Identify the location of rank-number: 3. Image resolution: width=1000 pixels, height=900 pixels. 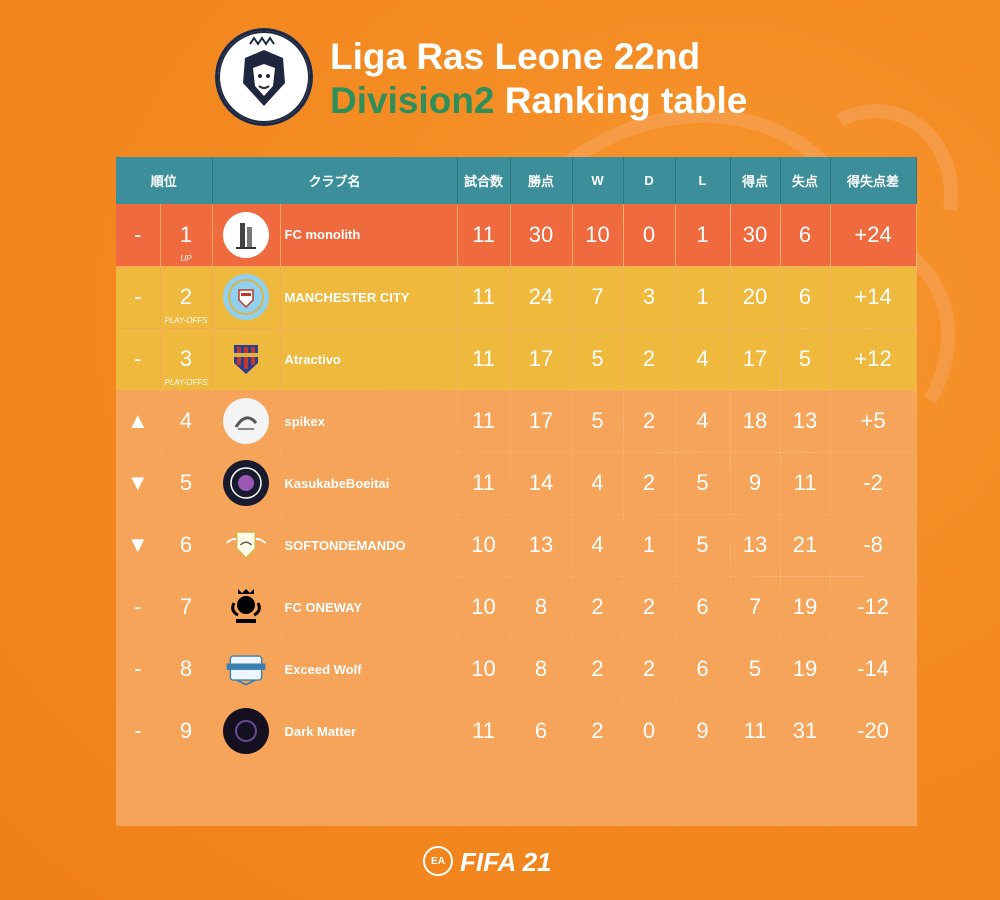
(186, 358).